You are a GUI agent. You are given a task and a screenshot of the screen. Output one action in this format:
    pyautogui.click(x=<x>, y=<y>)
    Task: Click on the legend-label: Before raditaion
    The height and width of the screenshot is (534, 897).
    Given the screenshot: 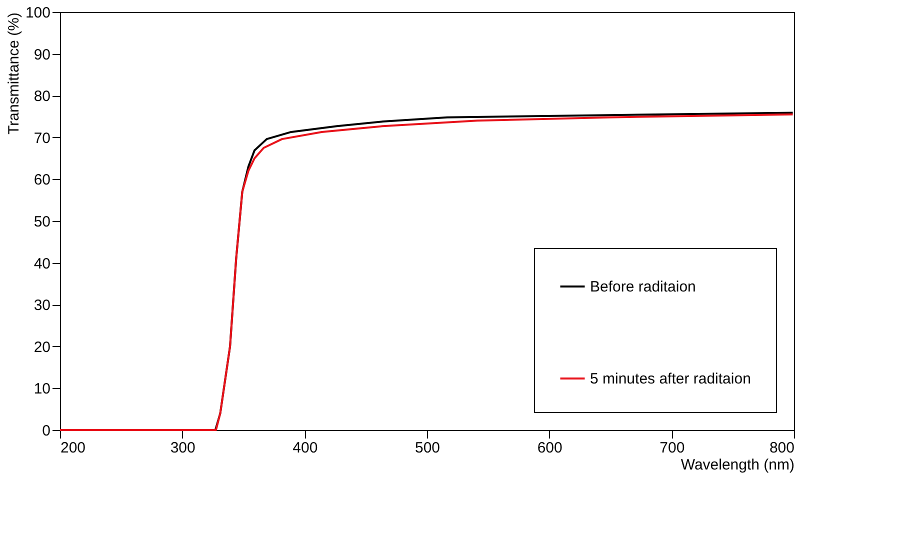 What is the action you would take?
    pyautogui.click(x=643, y=287)
    